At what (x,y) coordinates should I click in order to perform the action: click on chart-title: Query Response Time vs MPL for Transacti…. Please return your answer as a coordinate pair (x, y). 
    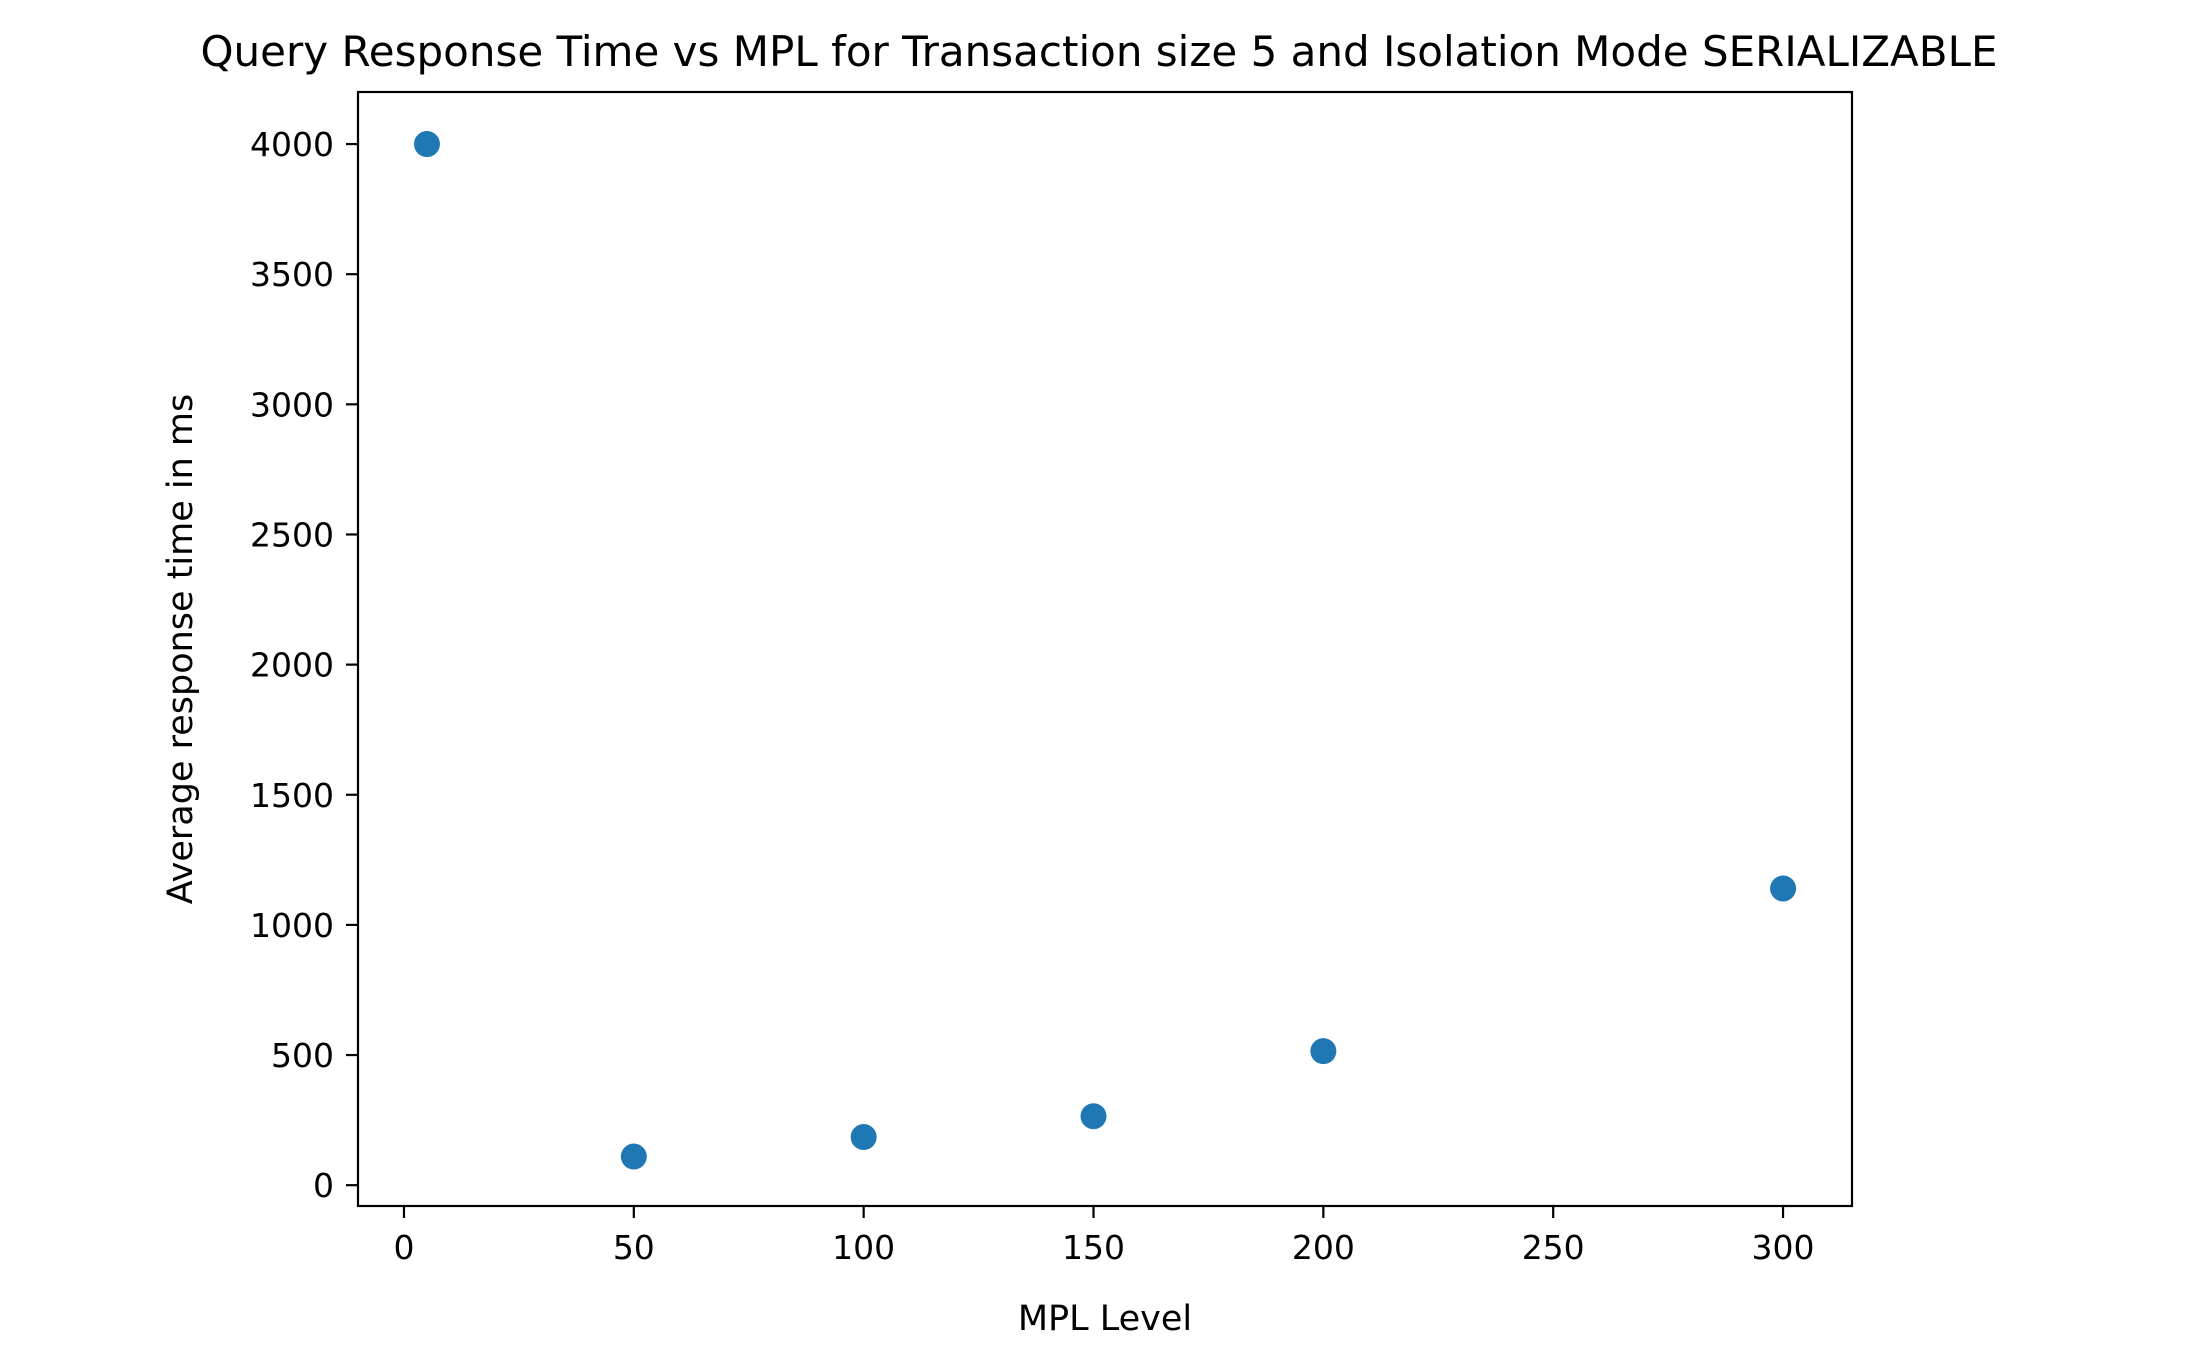
    Looking at the image, I should click on (1098, 51).